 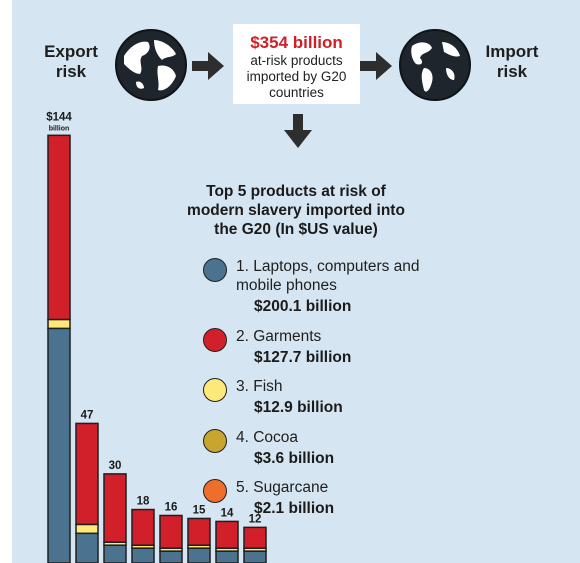 What do you see at coordinates (294, 508) in the screenshot?
I see `legend-amount: $2.1 billion` at bounding box center [294, 508].